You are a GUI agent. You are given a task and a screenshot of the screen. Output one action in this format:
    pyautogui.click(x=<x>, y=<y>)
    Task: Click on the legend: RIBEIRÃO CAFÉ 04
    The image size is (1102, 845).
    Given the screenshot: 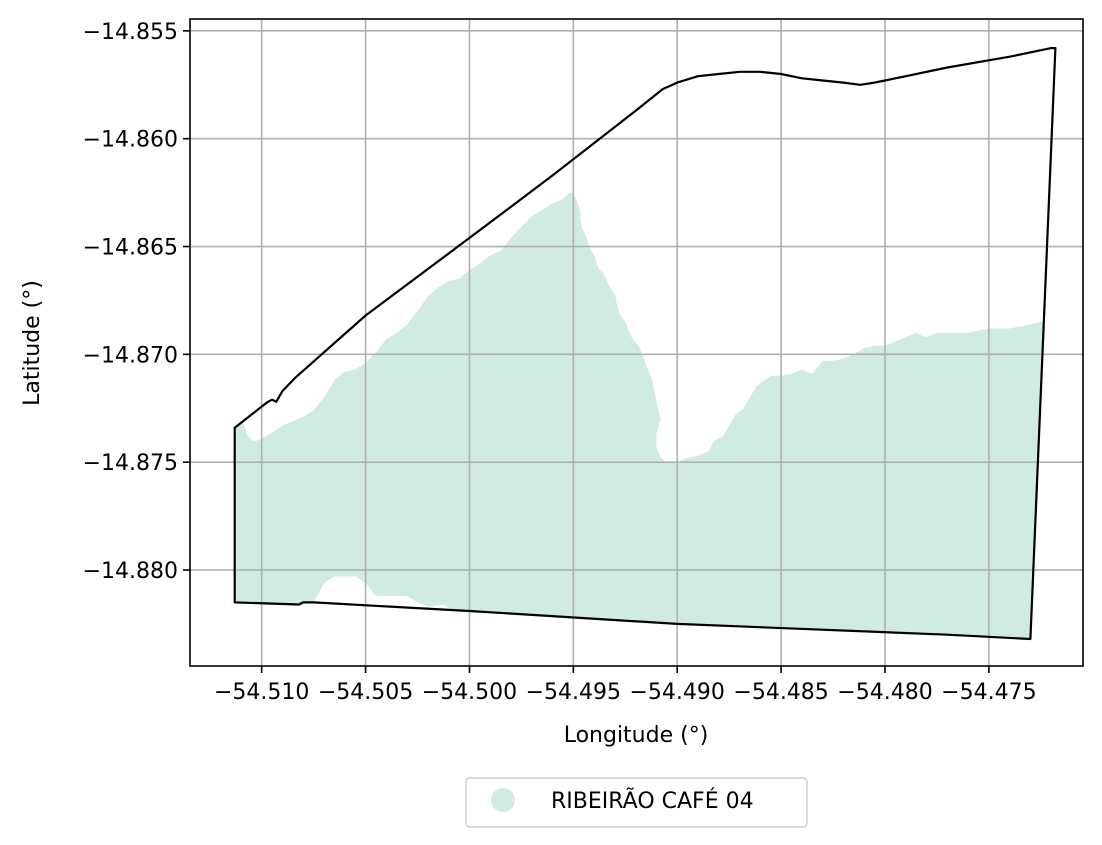 What is the action you would take?
    pyautogui.click(x=636, y=802)
    